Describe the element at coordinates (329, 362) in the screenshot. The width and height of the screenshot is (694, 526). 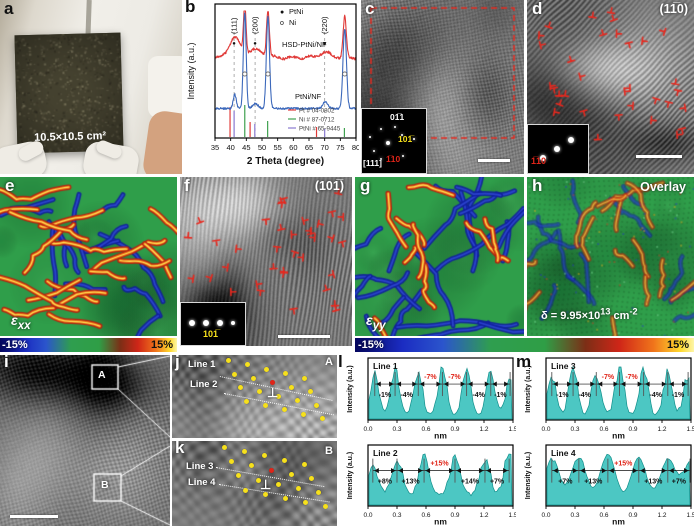
I see `corner-label-a: A` at that location.